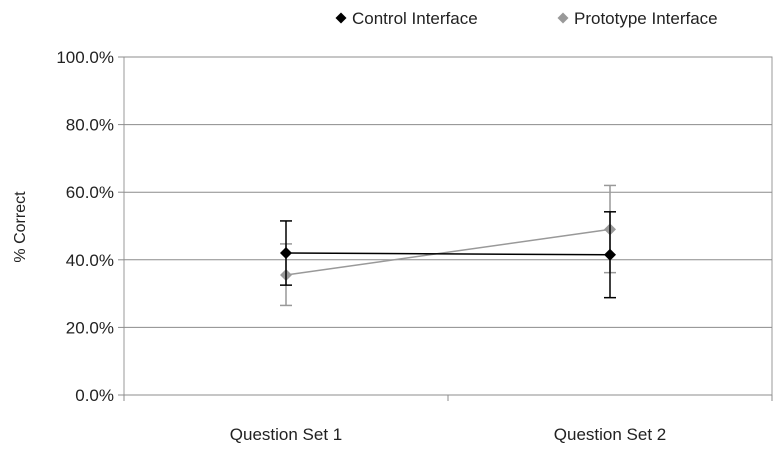 This screenshot has height=453, width=778. I want to click on y-tick-label: 80.0%, so click(90, 125).